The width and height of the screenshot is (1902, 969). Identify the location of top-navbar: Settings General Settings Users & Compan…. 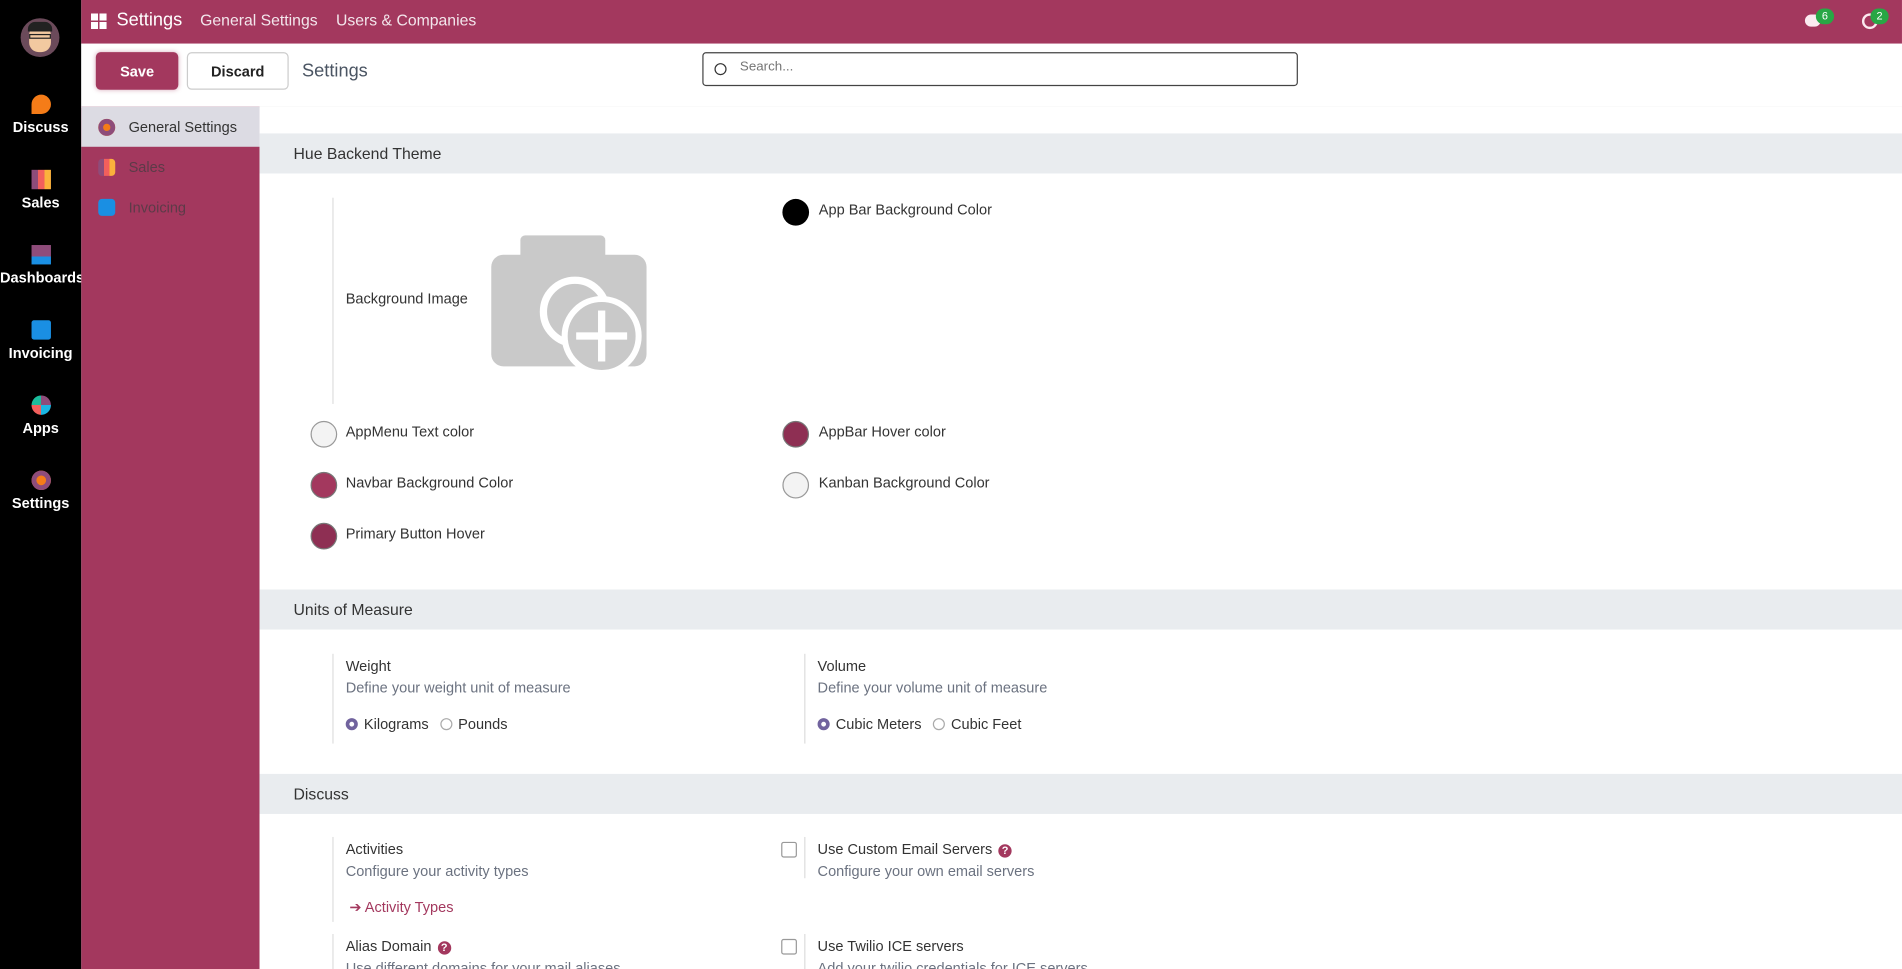
(991, 22).